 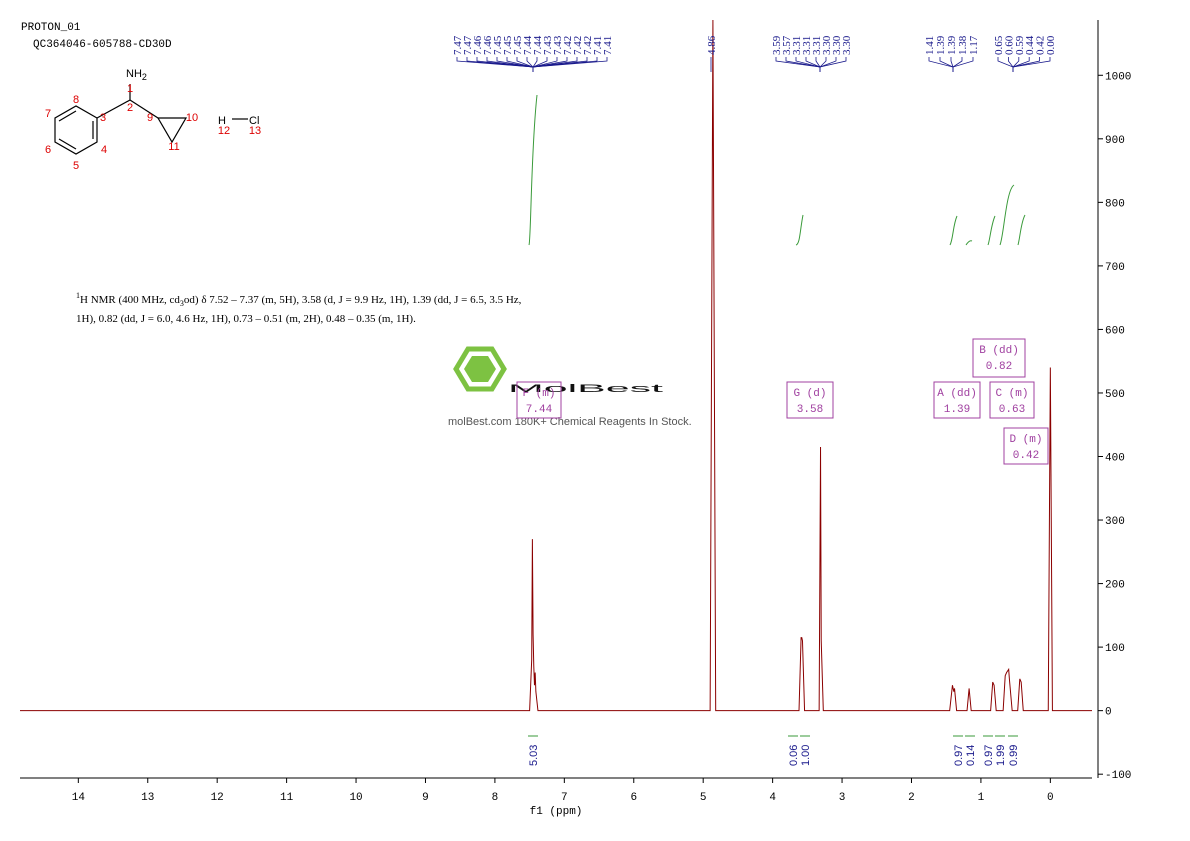 I want to click on sample-name: QC364046-605788-CD30D, so click(x=102, y=45).